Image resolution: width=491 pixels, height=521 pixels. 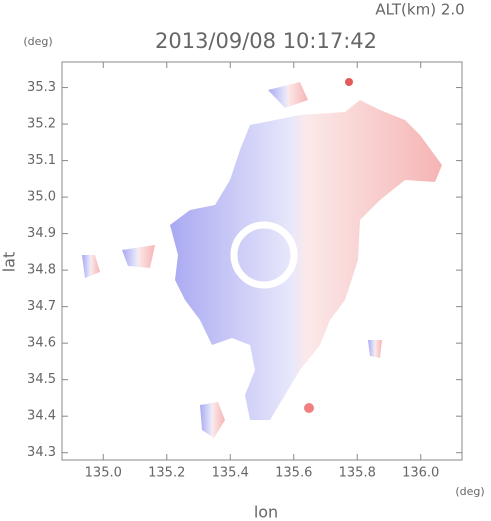 I want to click on y-tick-label: 35.0, so click(x=41, y=197).